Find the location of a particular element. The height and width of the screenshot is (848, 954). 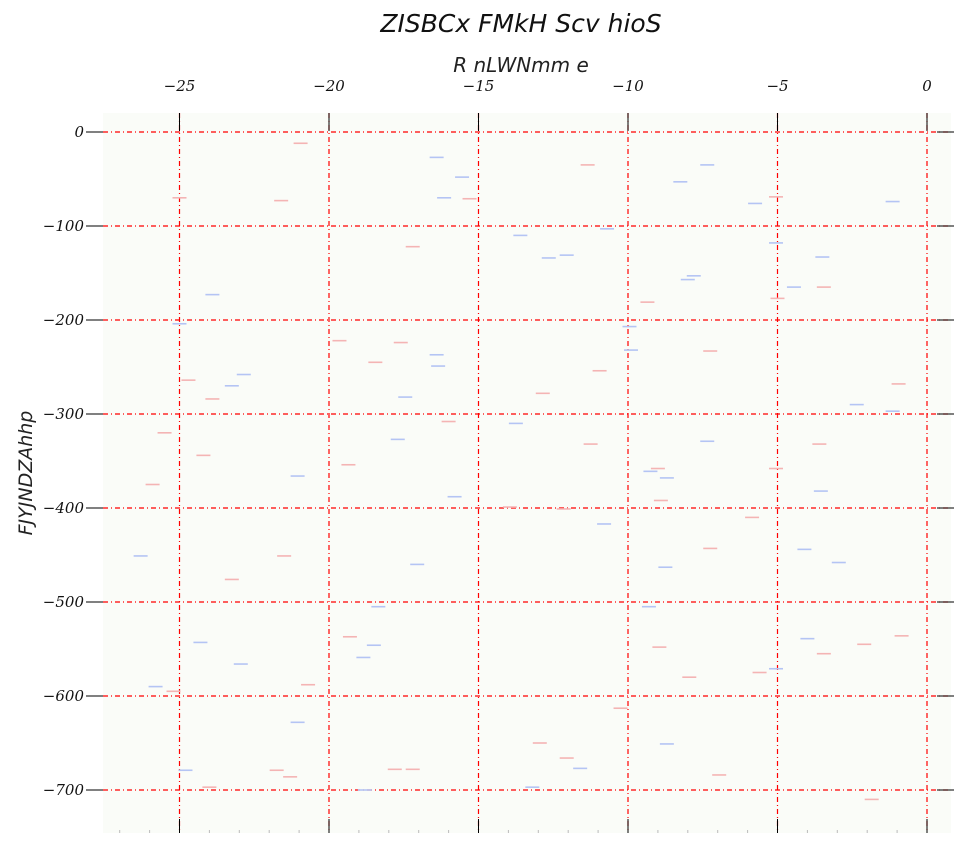

x-tick-label: −5 is located at coordinates (777, 86).